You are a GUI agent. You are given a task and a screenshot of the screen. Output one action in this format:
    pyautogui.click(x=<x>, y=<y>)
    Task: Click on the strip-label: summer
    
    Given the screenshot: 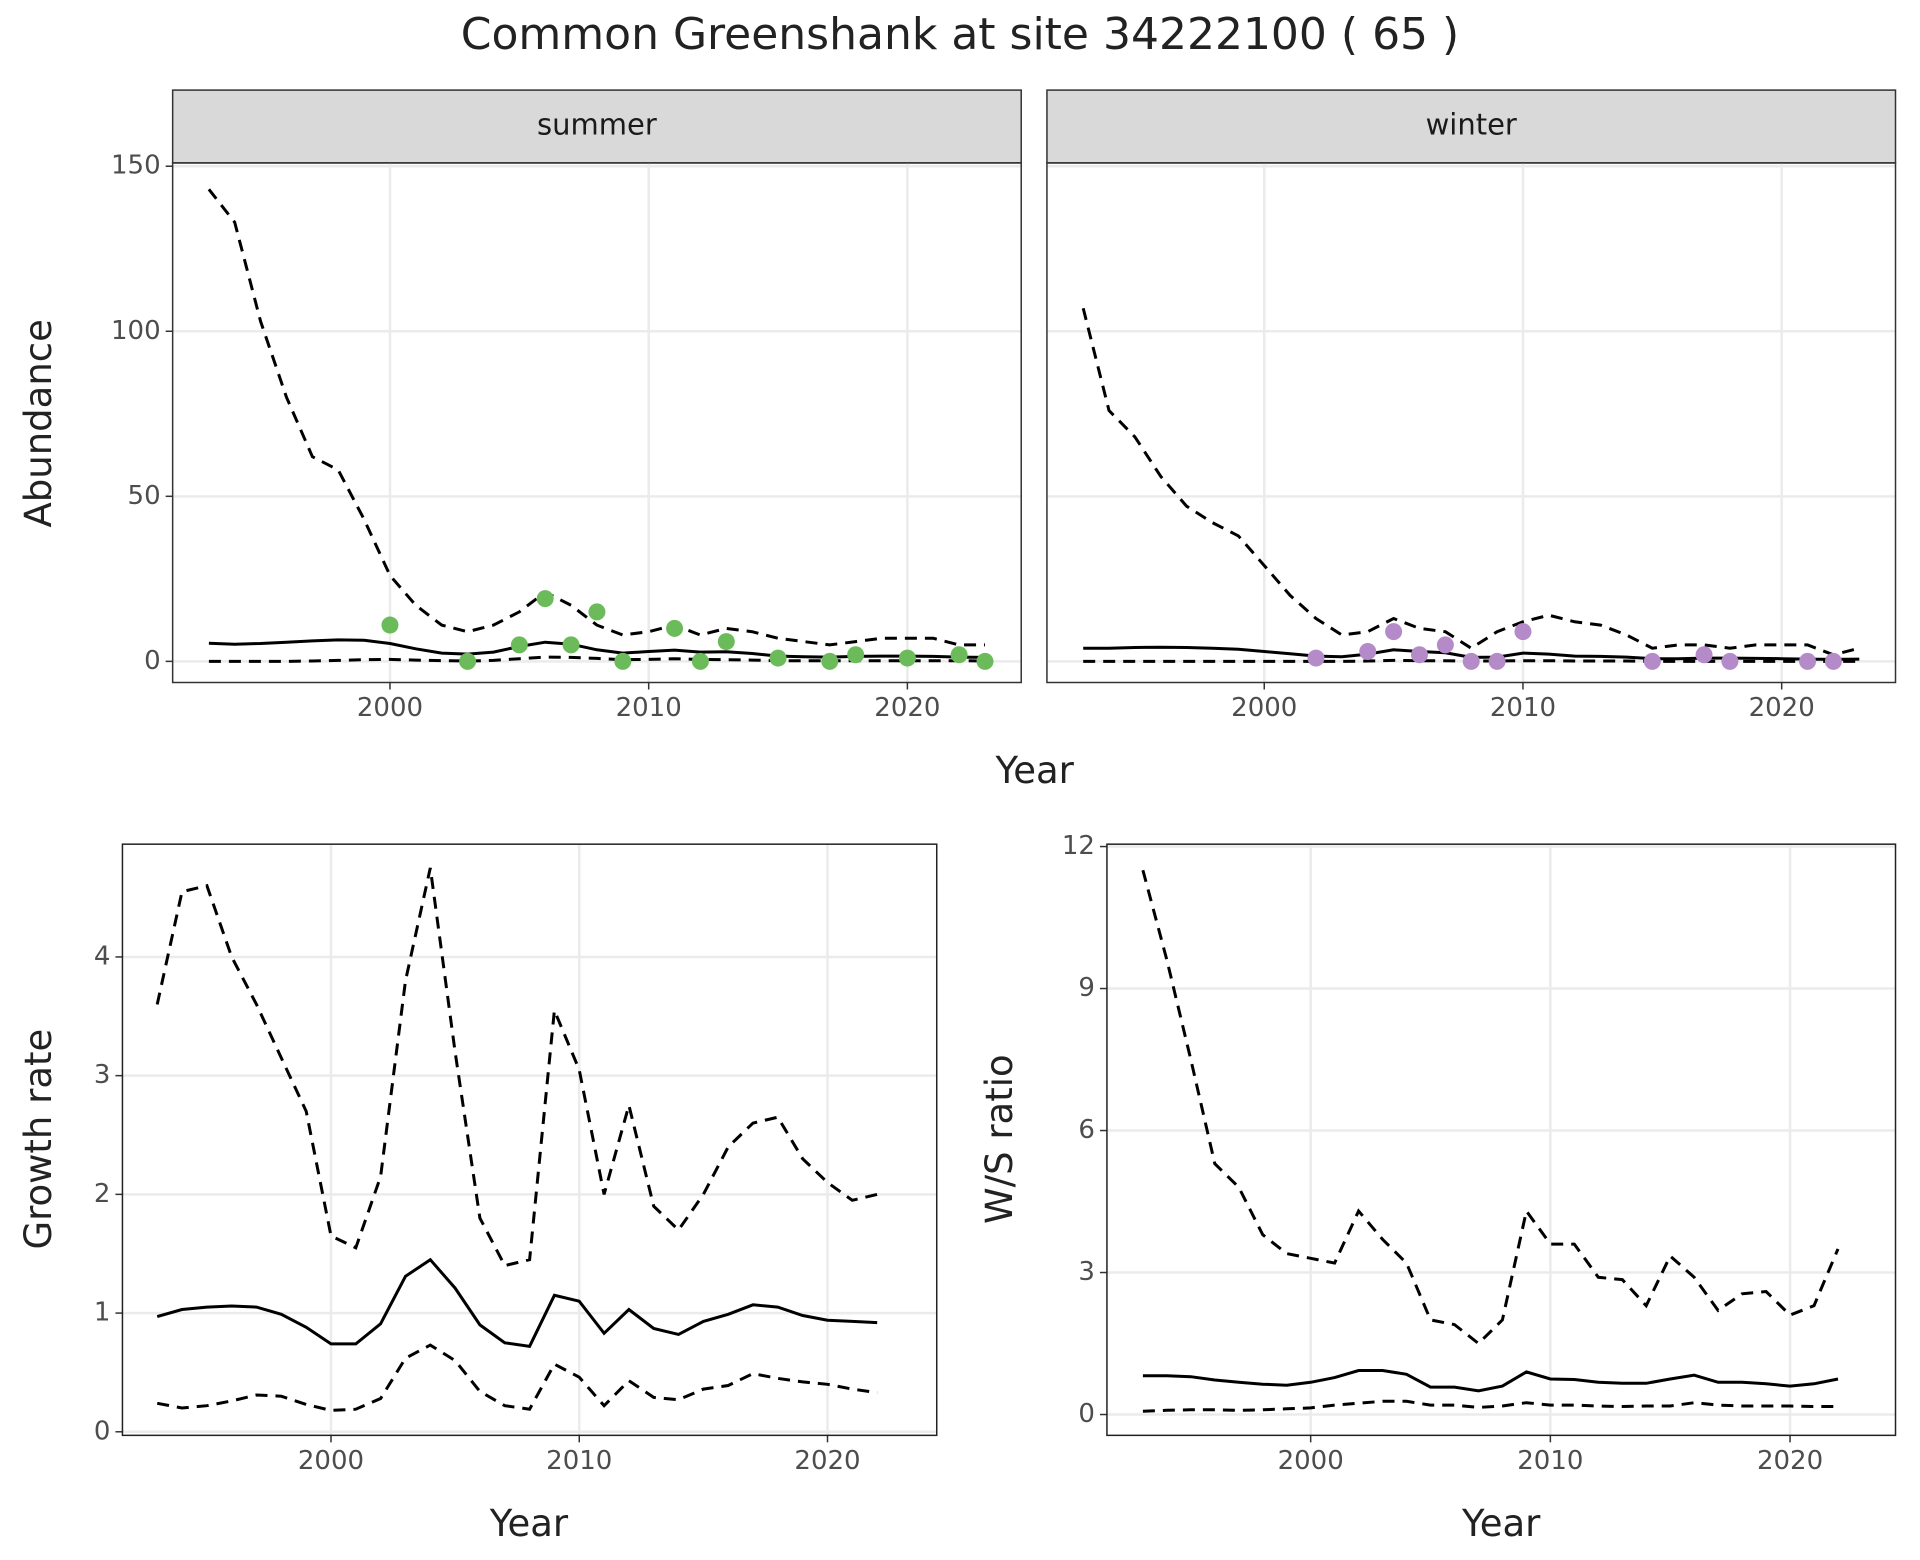 What is the action you would take?
    pyautogui.click(x=597, y=125)
    